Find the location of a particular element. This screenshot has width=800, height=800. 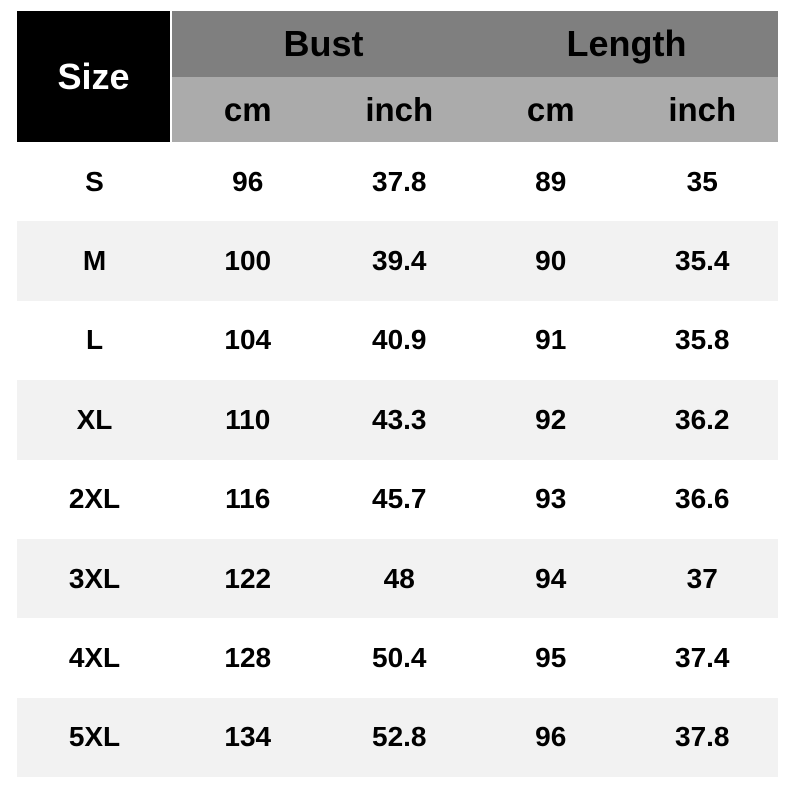

row-0-bust-inch: 37.8 is located at coordinates (399, 182).